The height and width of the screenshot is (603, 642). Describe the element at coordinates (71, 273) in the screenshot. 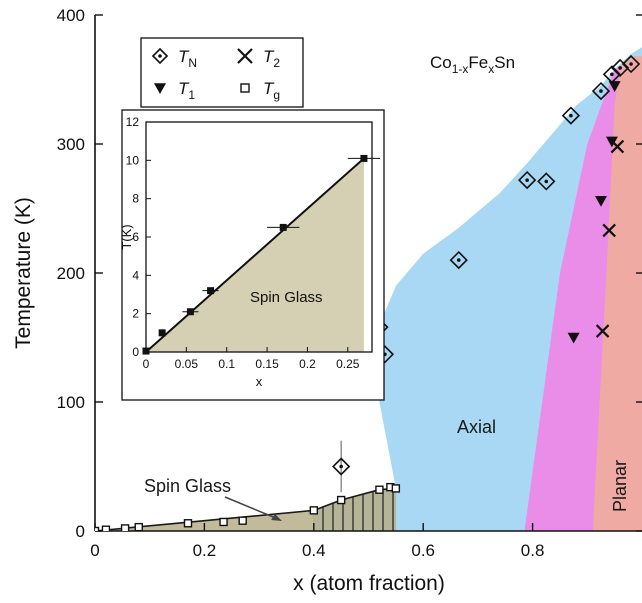

I see `y-tick-label: 200` at that location.